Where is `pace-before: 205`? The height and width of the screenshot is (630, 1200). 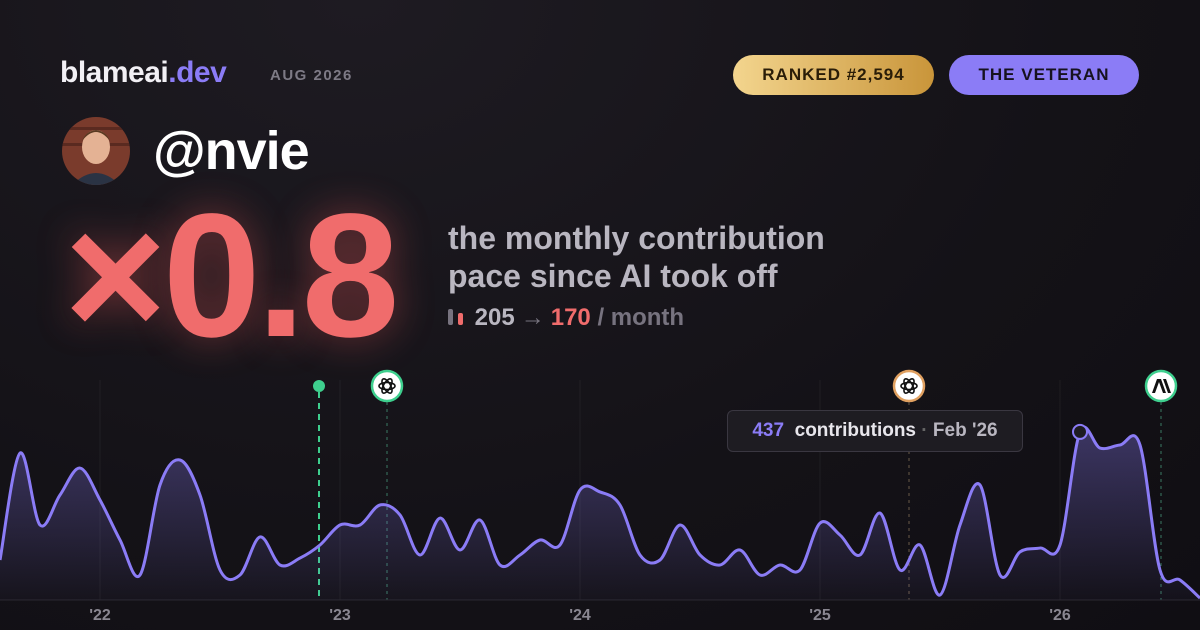 pace-before: 205 is located at coordinates (494, 317).